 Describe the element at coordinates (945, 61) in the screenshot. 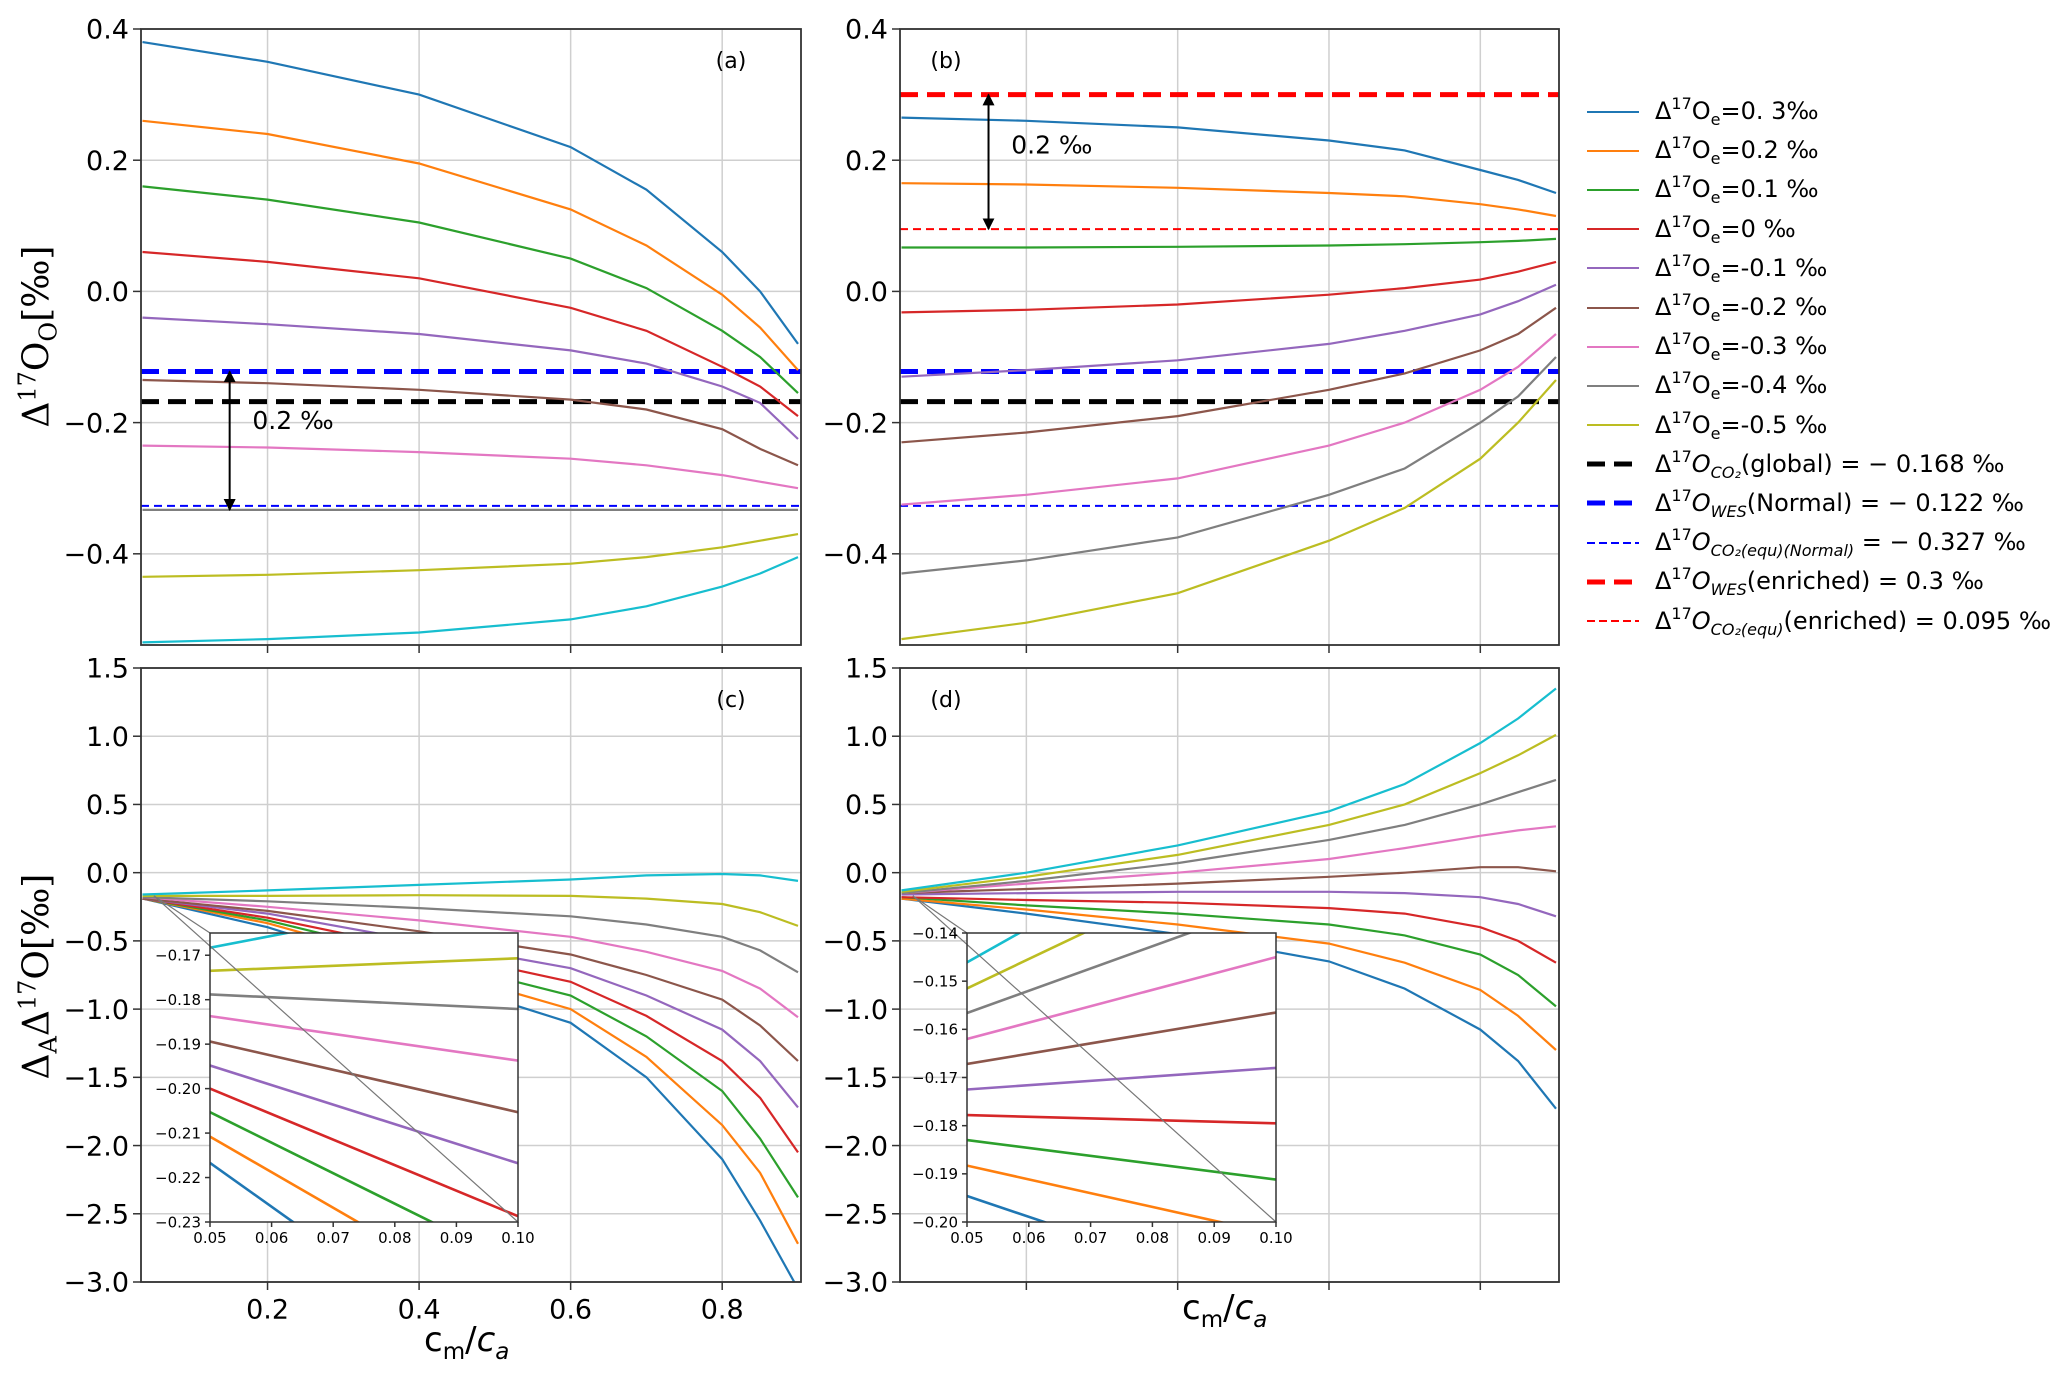

I see `panel-label: (b)` at that location.